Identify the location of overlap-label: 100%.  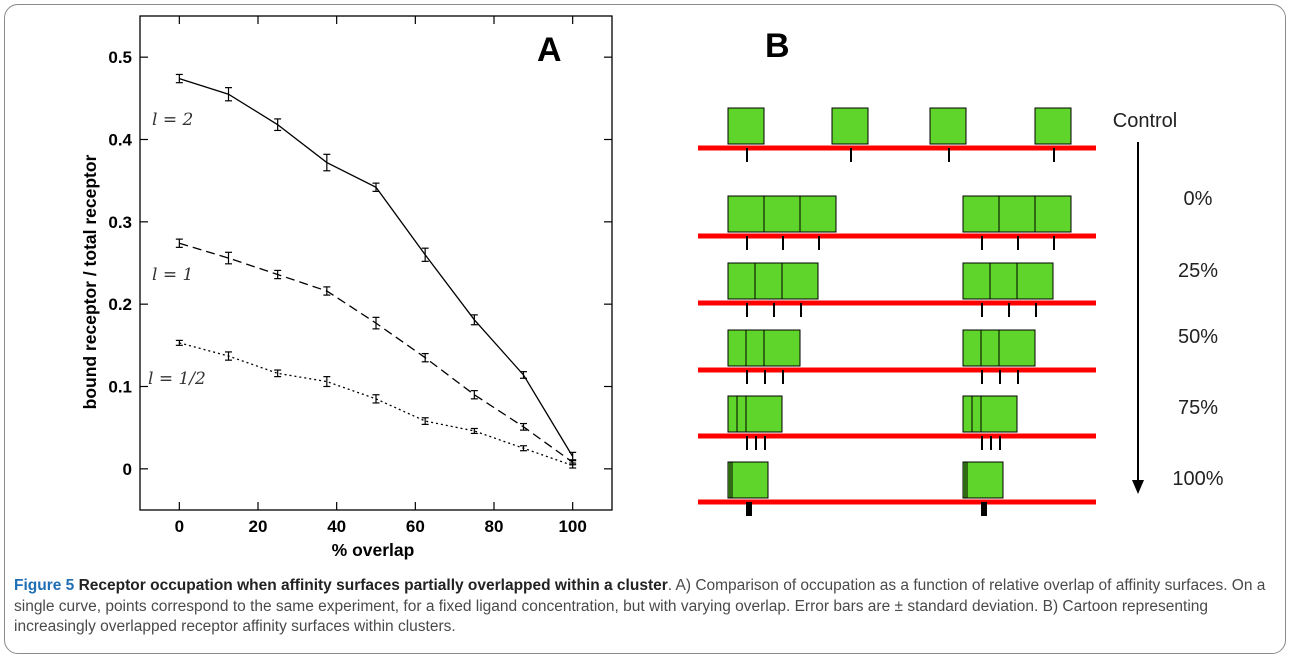
(1197, 479).